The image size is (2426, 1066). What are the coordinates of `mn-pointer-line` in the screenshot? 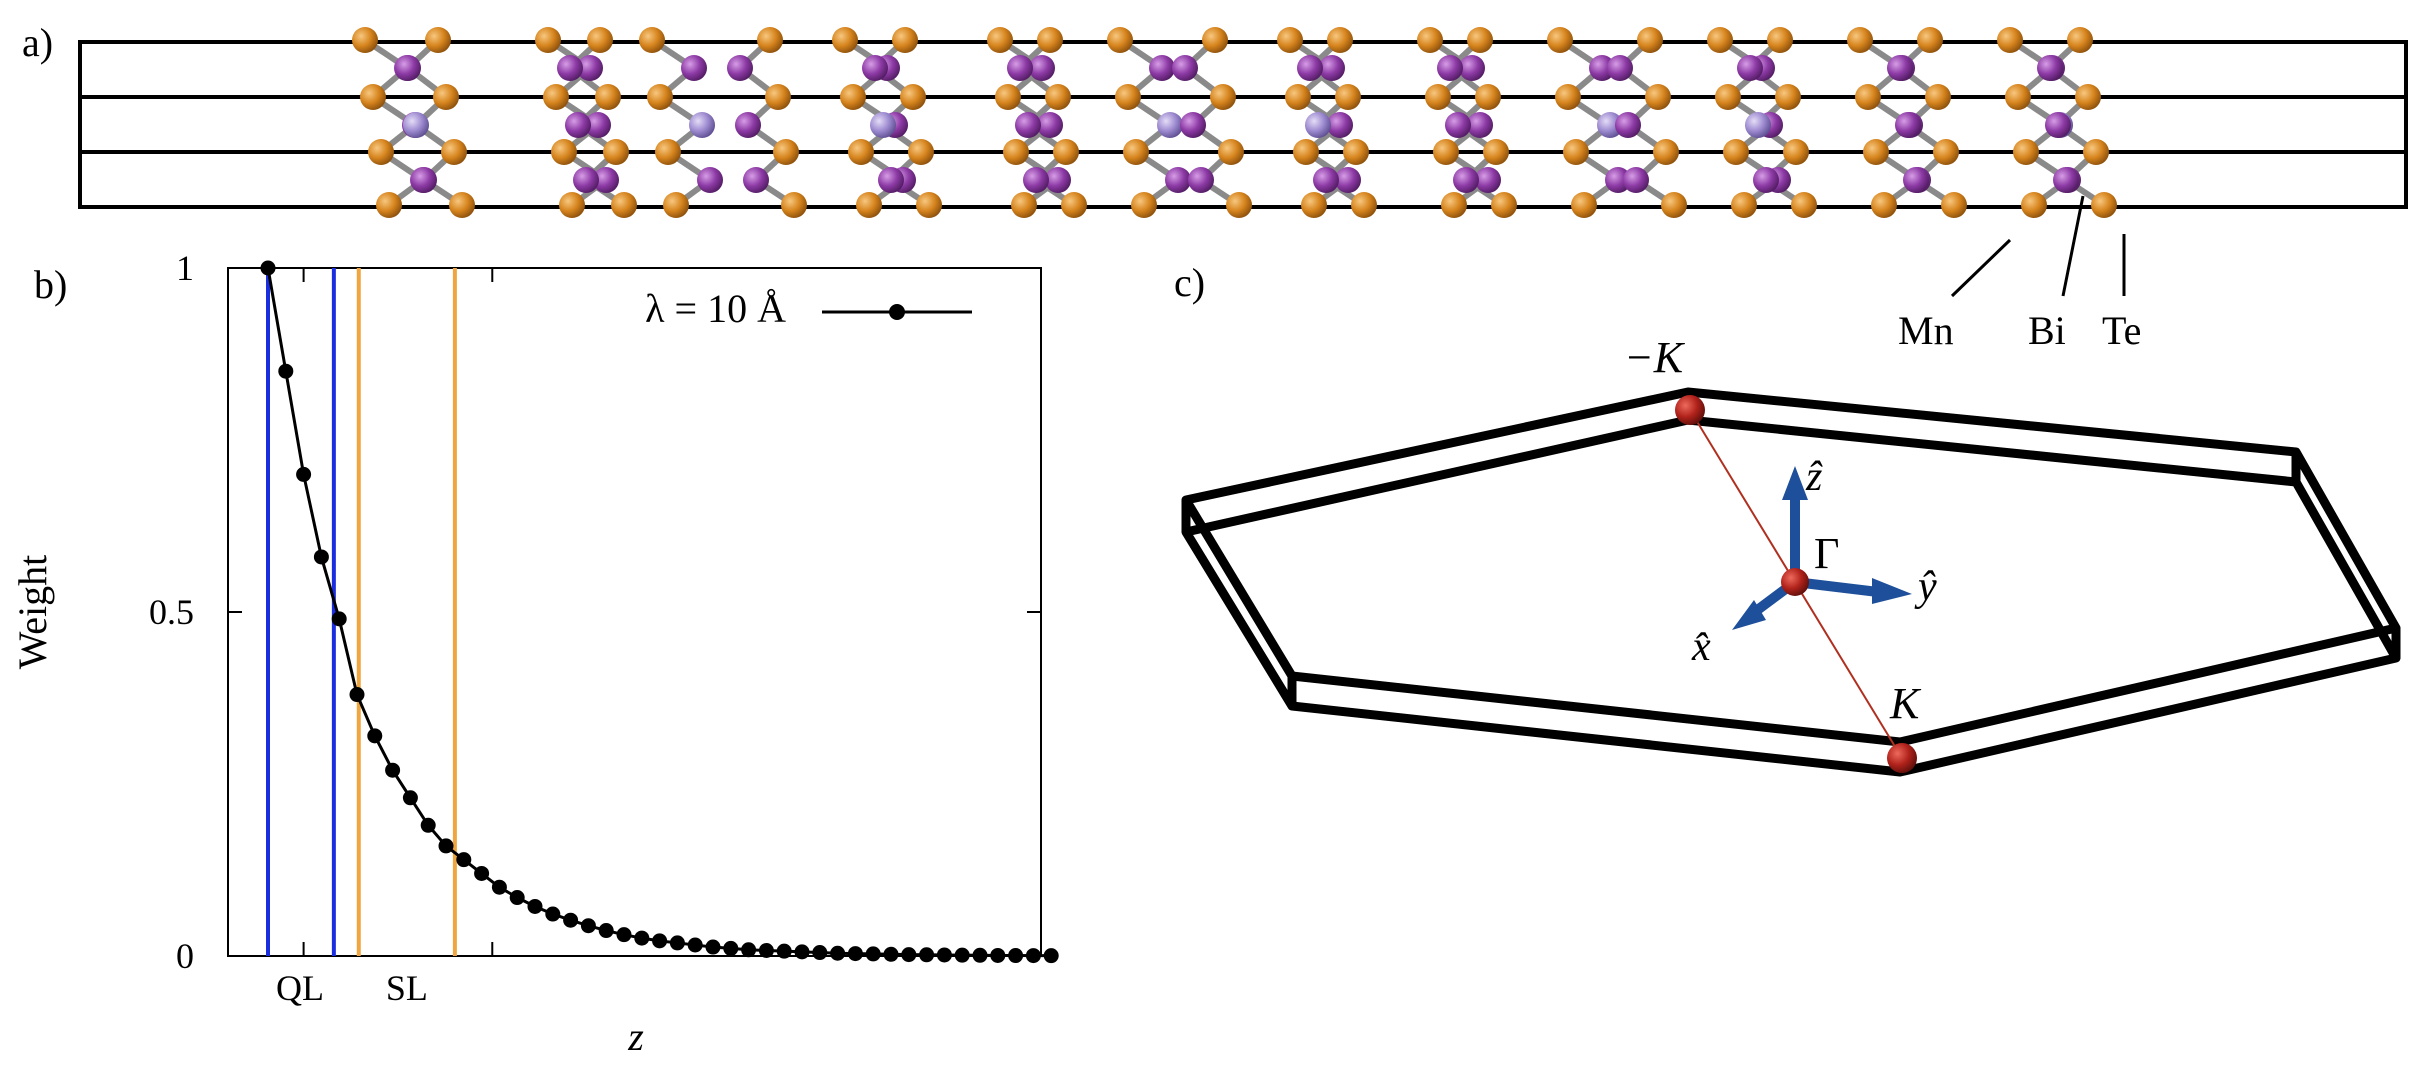 It's located at (1981, 268).